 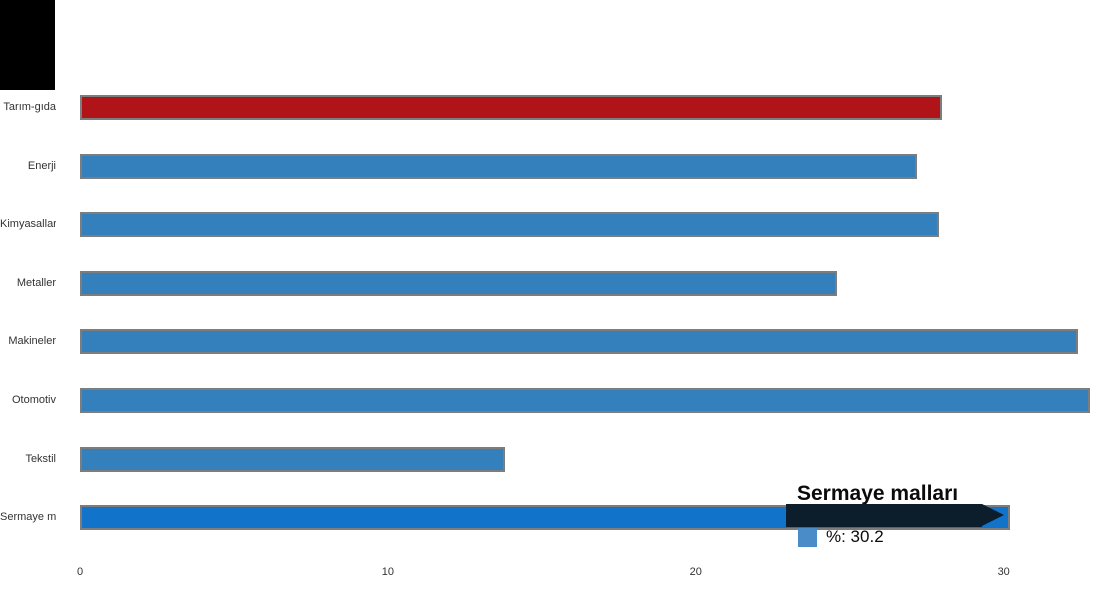 I want to click on chart-row: Makineler, so click(x=550, y=342).